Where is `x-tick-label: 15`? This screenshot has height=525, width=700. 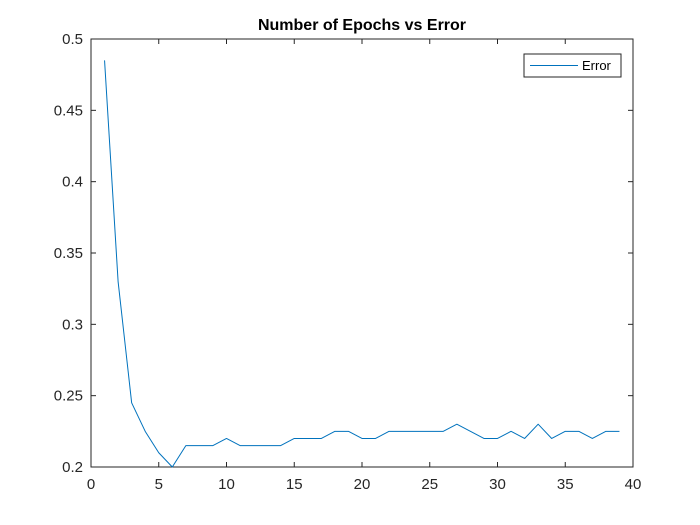
x-tick-label: 15 is located at coordinates (294, 484).